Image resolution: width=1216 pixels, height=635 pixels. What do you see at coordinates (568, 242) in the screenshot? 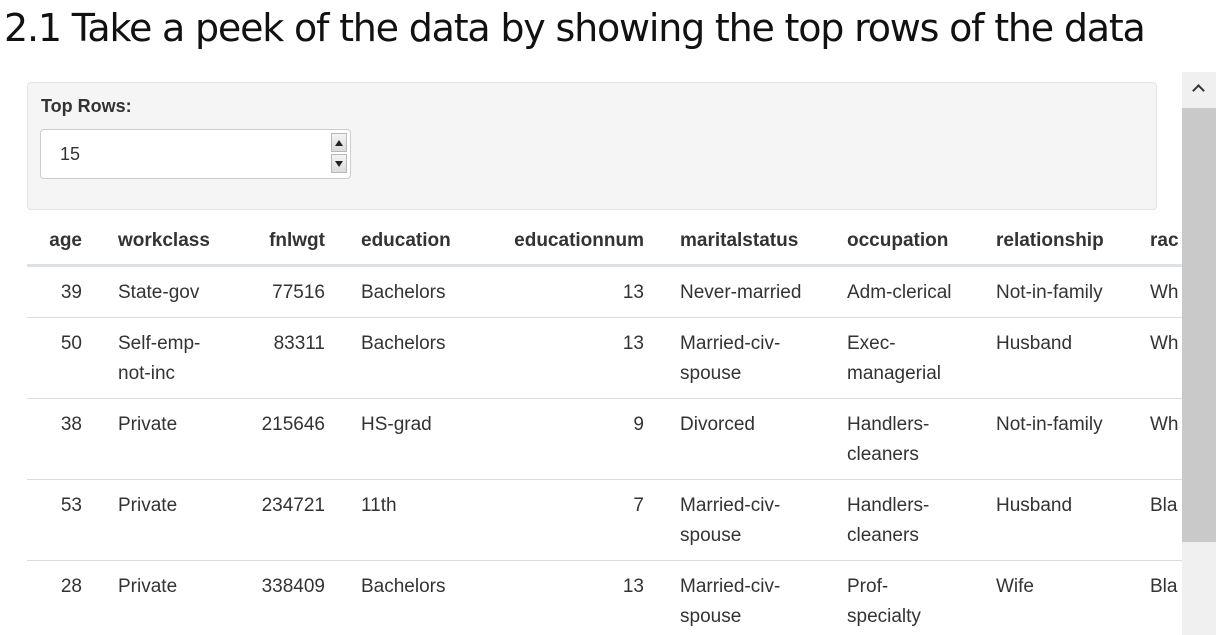
I see `column-header-educationnum: educationnum` at bounding box center [568, 242].